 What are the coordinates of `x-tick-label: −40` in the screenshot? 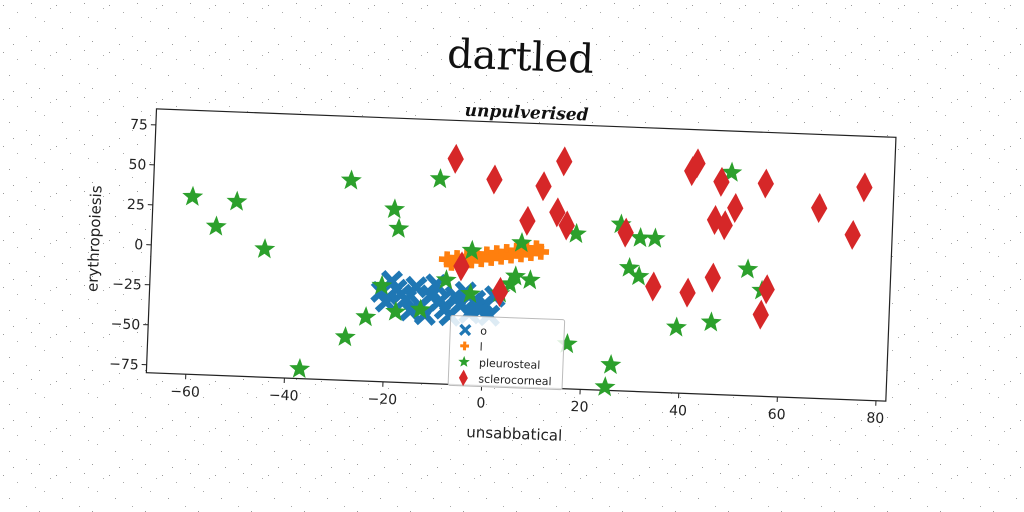 It's located at (284, 395).